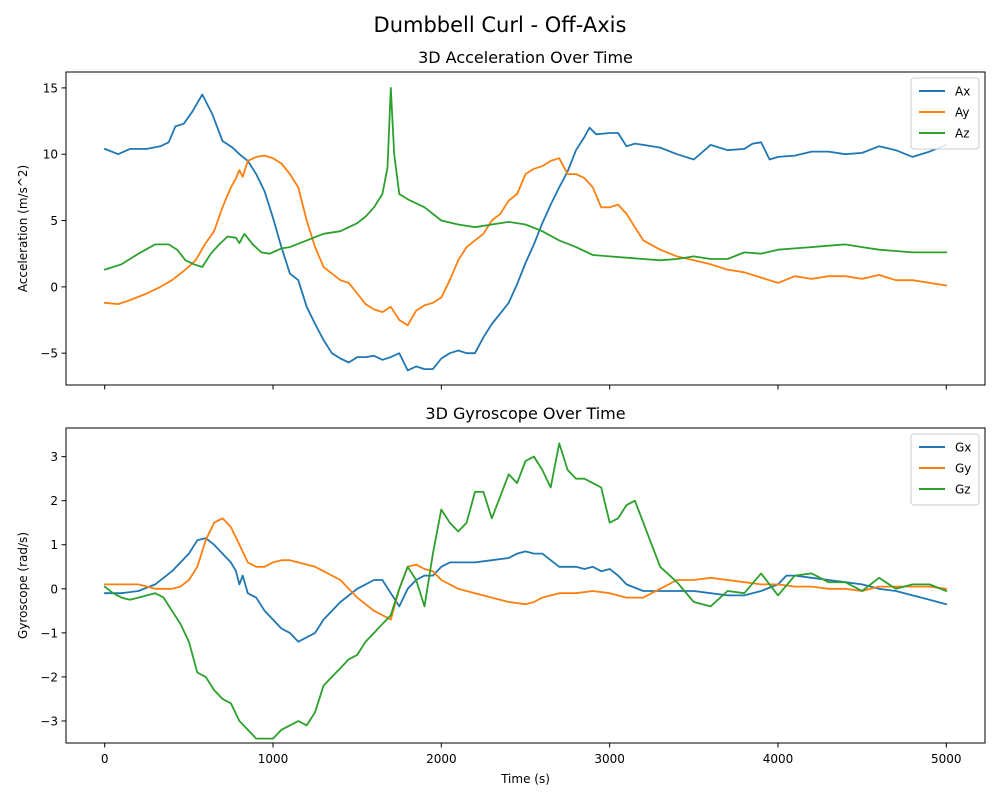 The image size is (1000, 804). I want to click on chart-2-series-gy-line, so click(525, 569).